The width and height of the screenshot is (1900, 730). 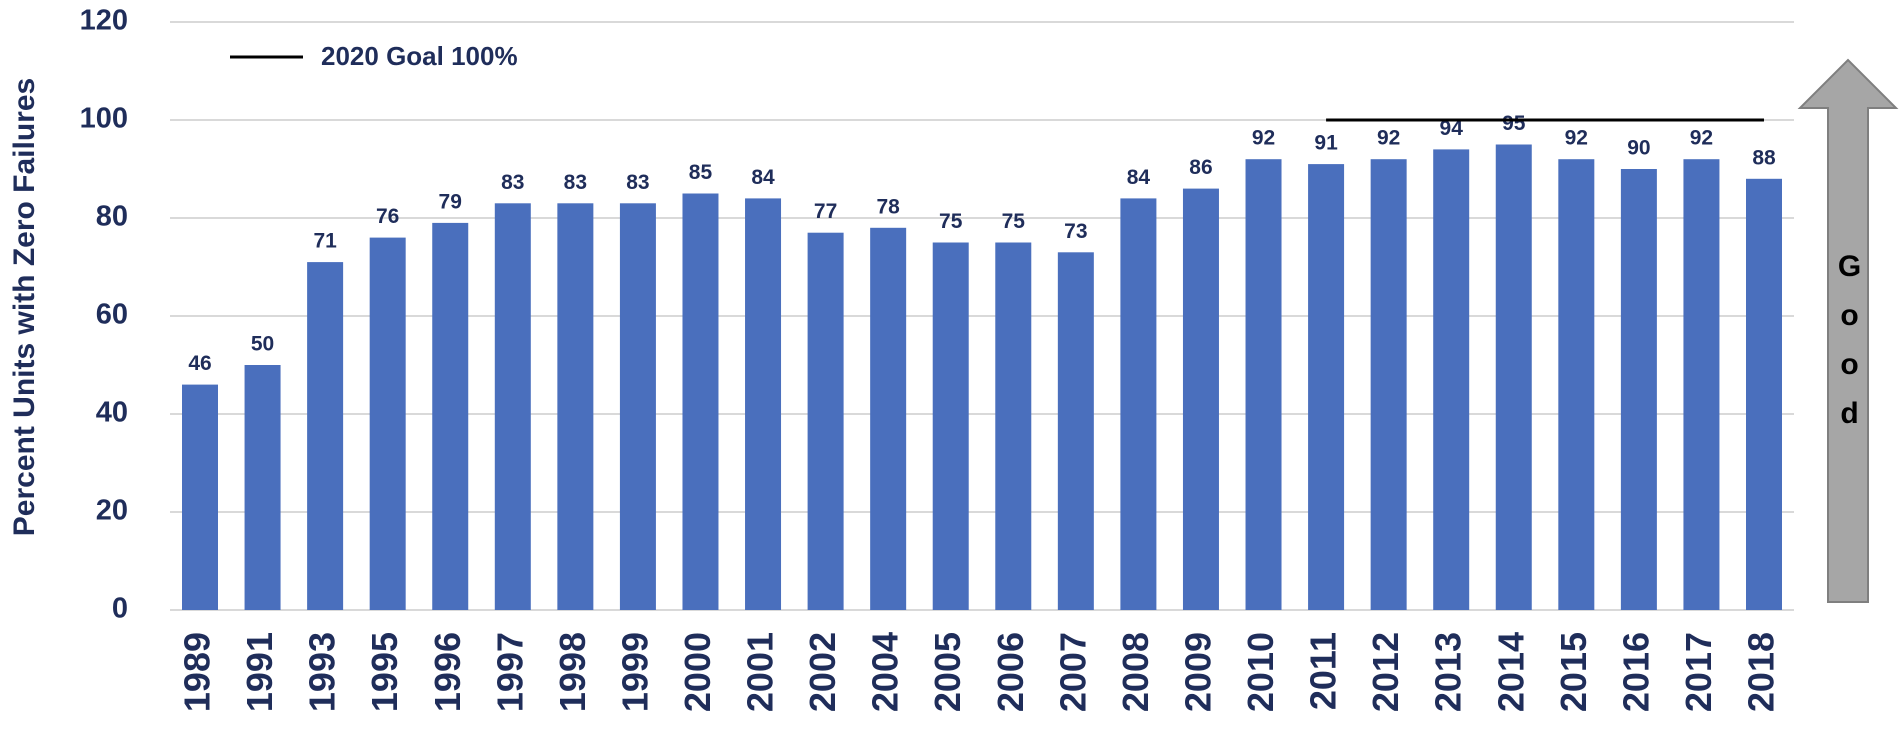 What do you see at coordinates (387, 216) in the screenshot?
I see `value-label: 76` at bounding box center [387, 216].